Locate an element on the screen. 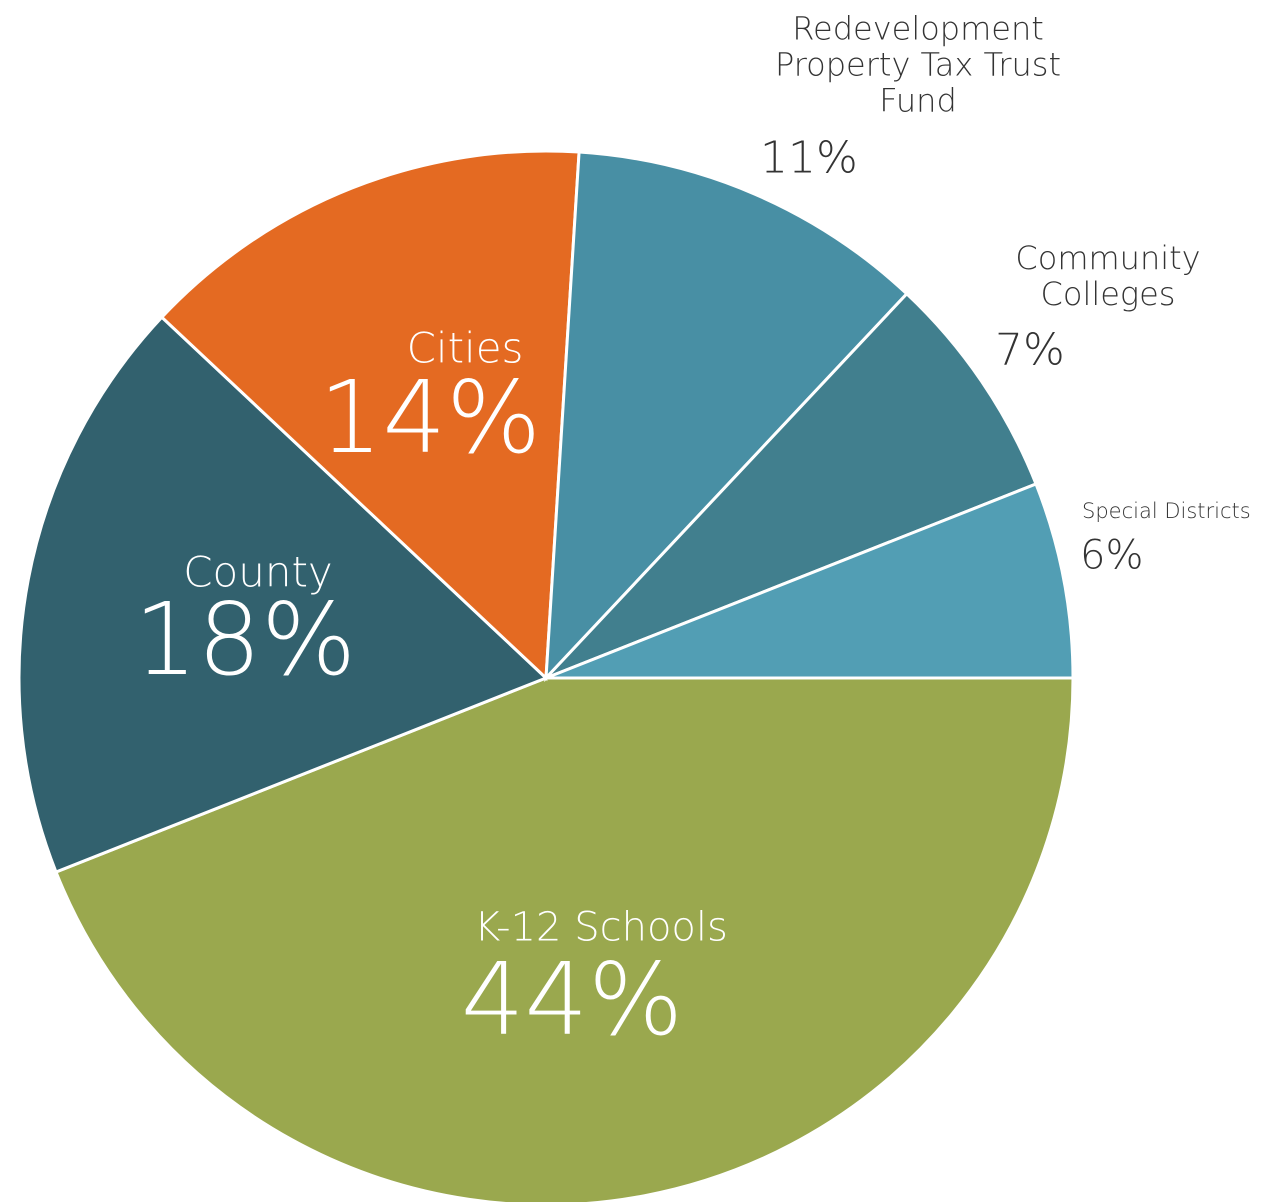 This screenshot has height=1202, width=1286. value-label: 18% is located at coordinates (245, 639).